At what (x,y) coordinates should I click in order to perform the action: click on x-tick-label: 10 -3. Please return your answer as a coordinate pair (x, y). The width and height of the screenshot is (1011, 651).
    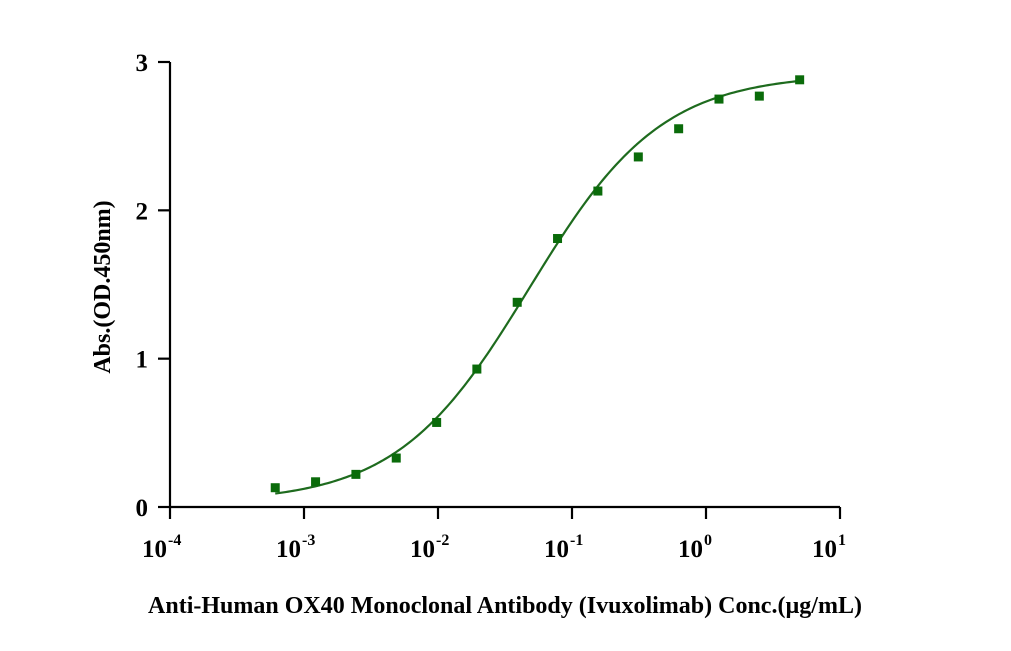
    Looking at the image, I should click on (295, 547).